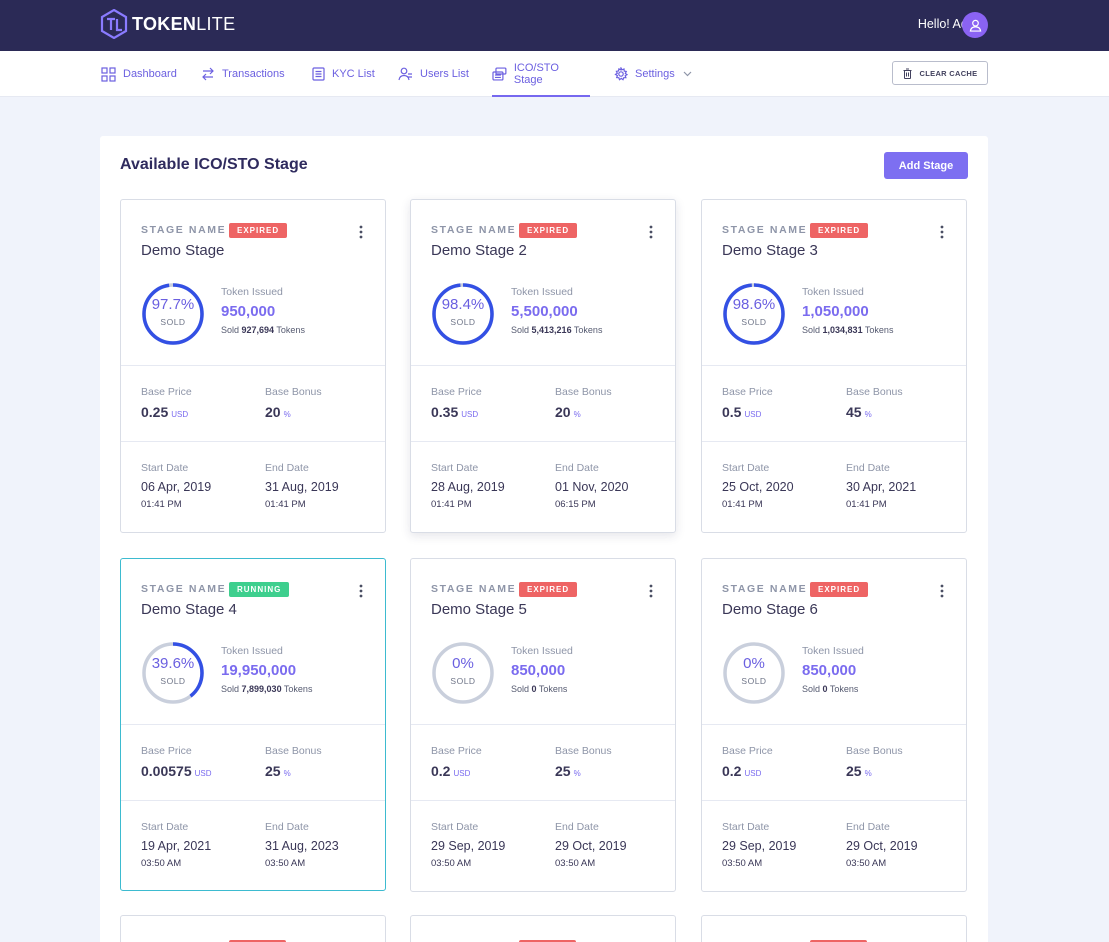 This screenshot has height=942, width=1109. Describe the element at coordinates (318, 74) in the screenshot. I see `document-list-icon` at that location.